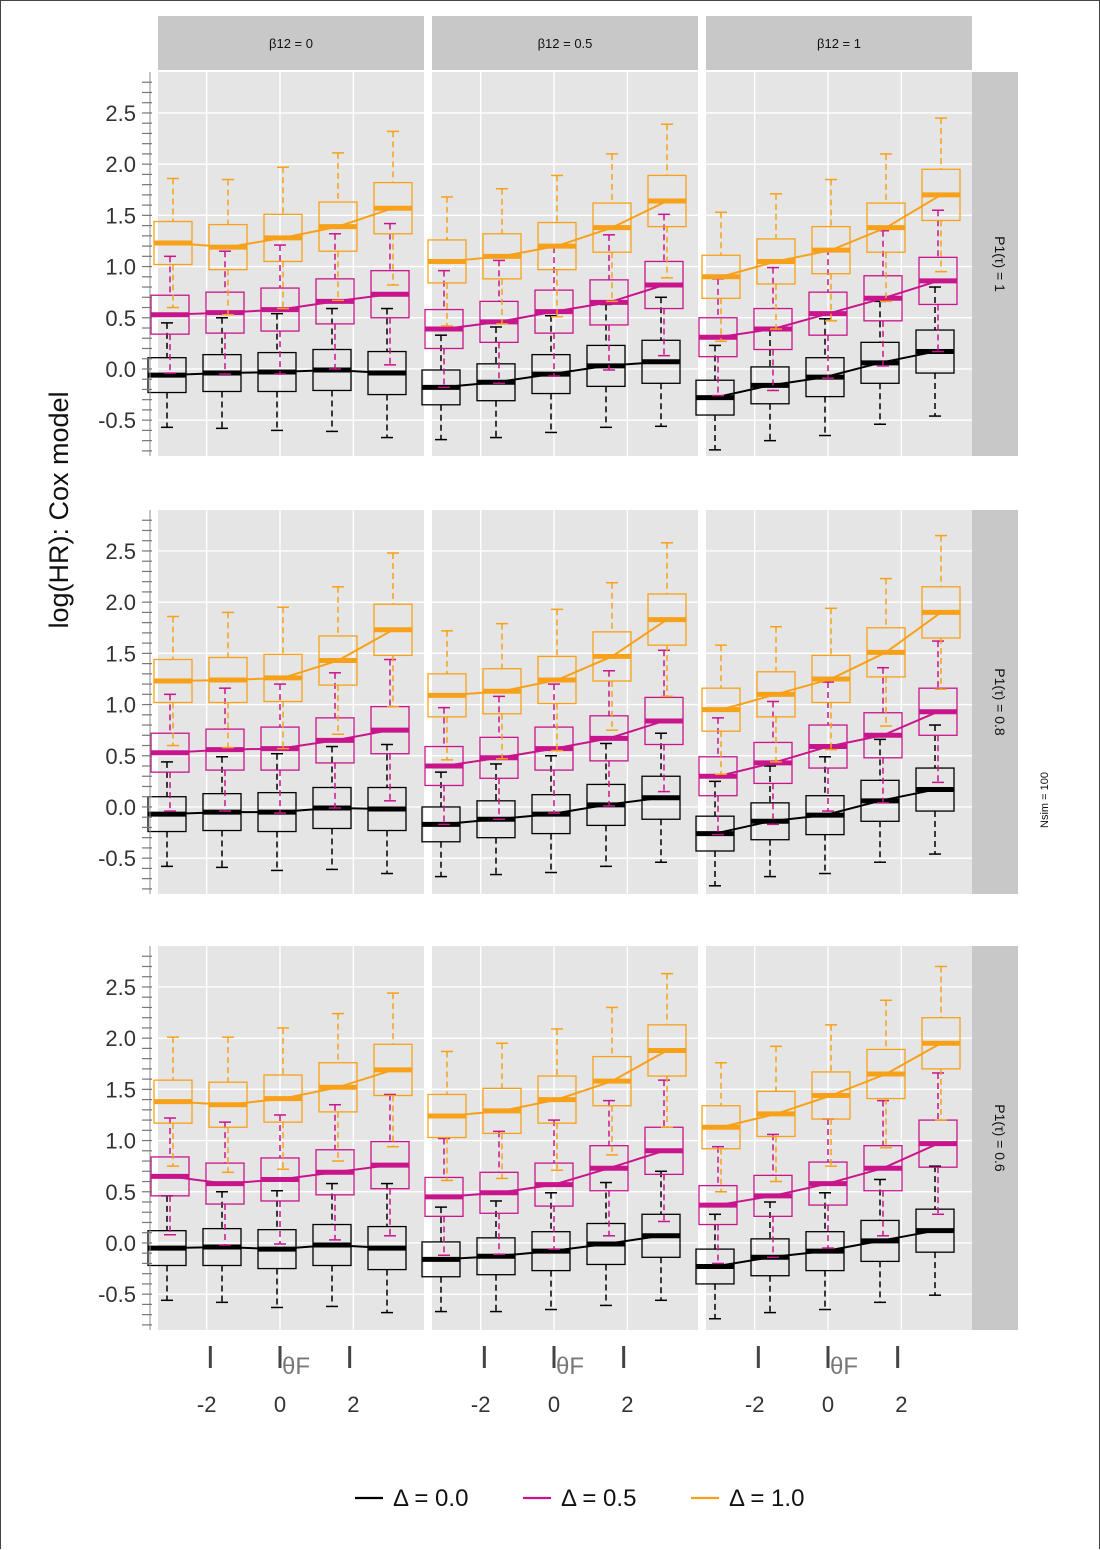  What do you see at coordinates (1000, 264) in the screenshot?
I see `row-strip-label: P1(τ) = 1` at bounding box center [1000, 264].